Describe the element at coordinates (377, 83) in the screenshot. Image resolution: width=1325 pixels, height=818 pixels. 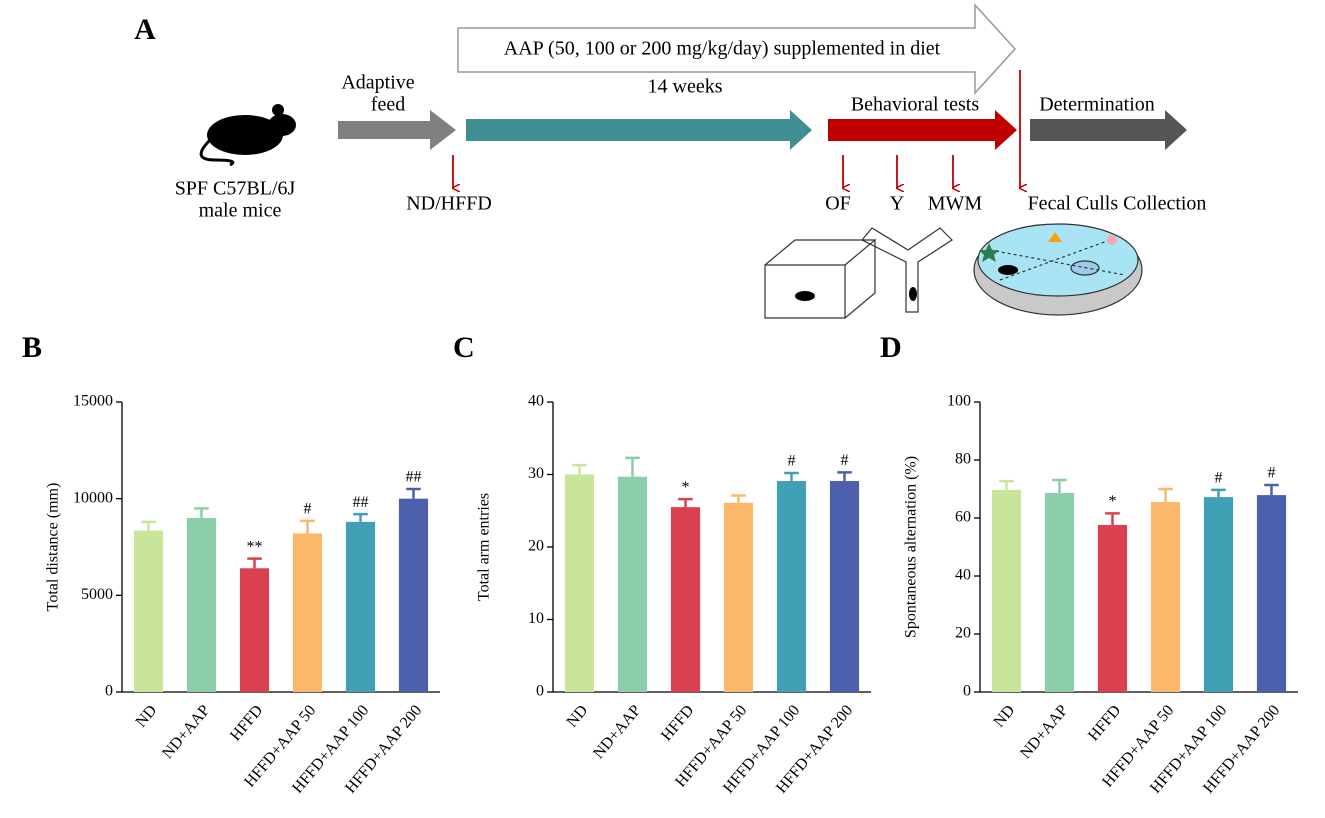
I see `adaptive-text: Adaptive` at that location.